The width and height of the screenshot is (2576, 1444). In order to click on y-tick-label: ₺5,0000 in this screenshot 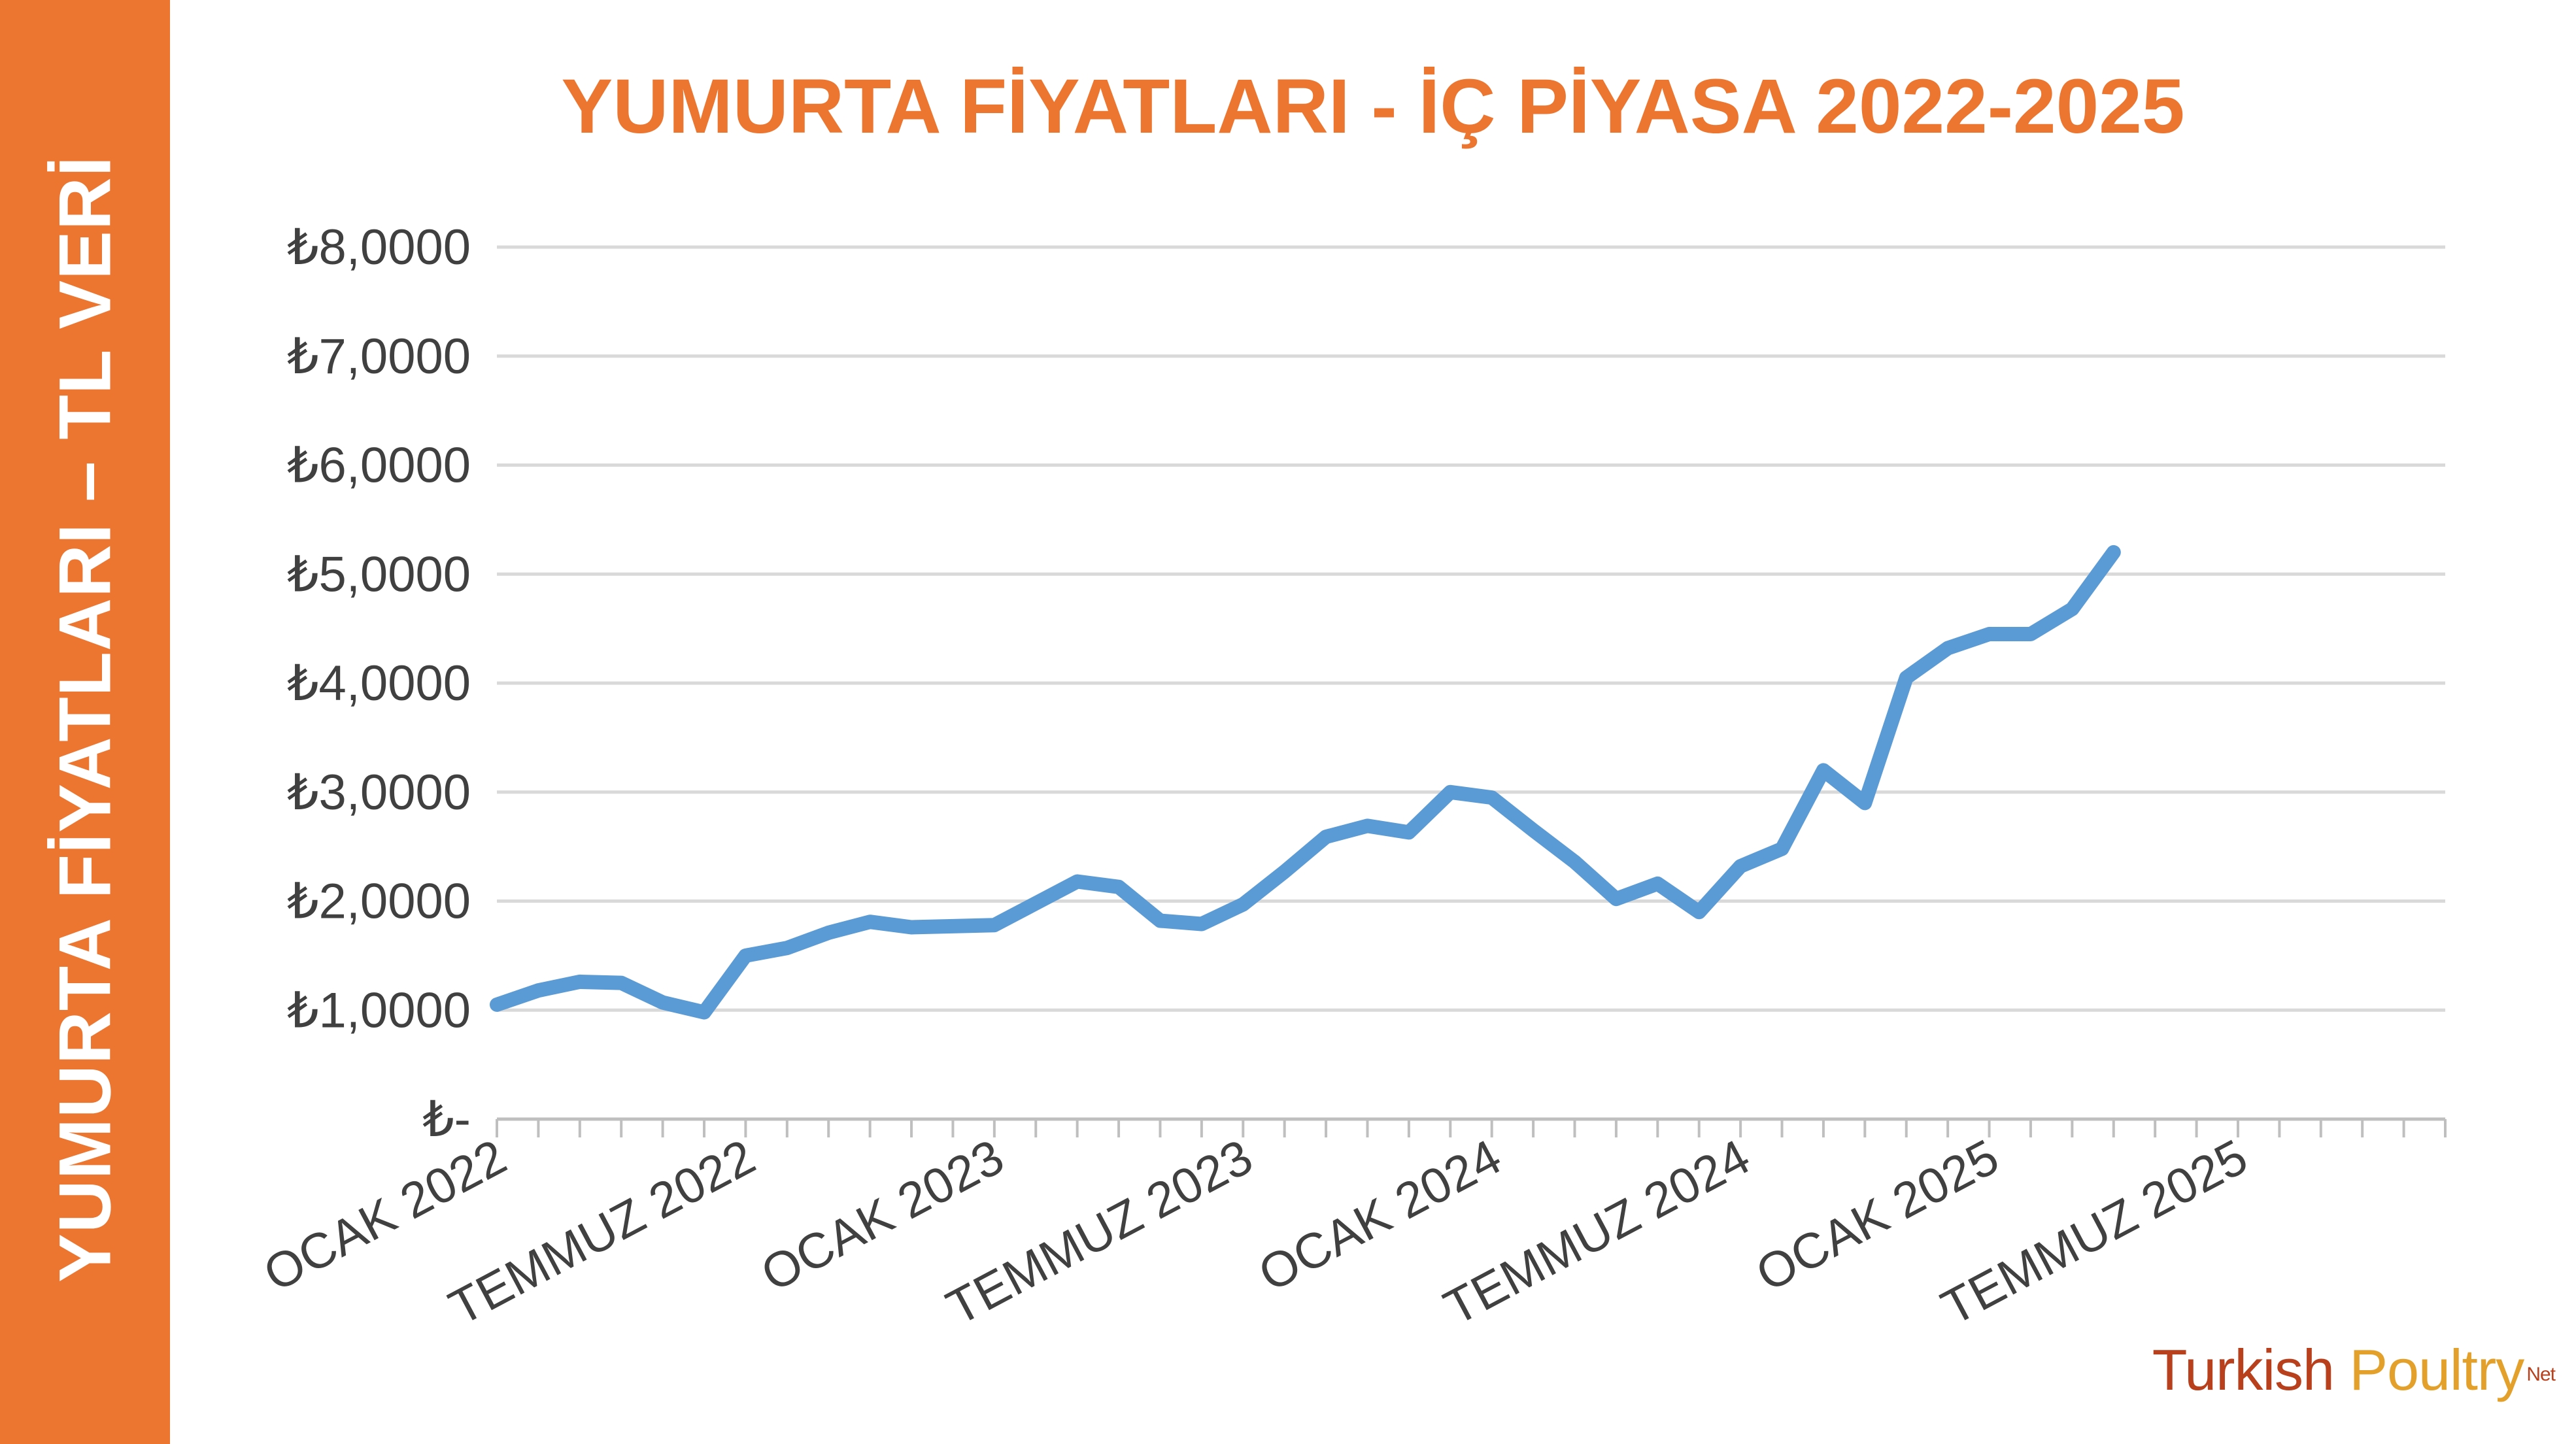, I will do `click(379, 574)`.